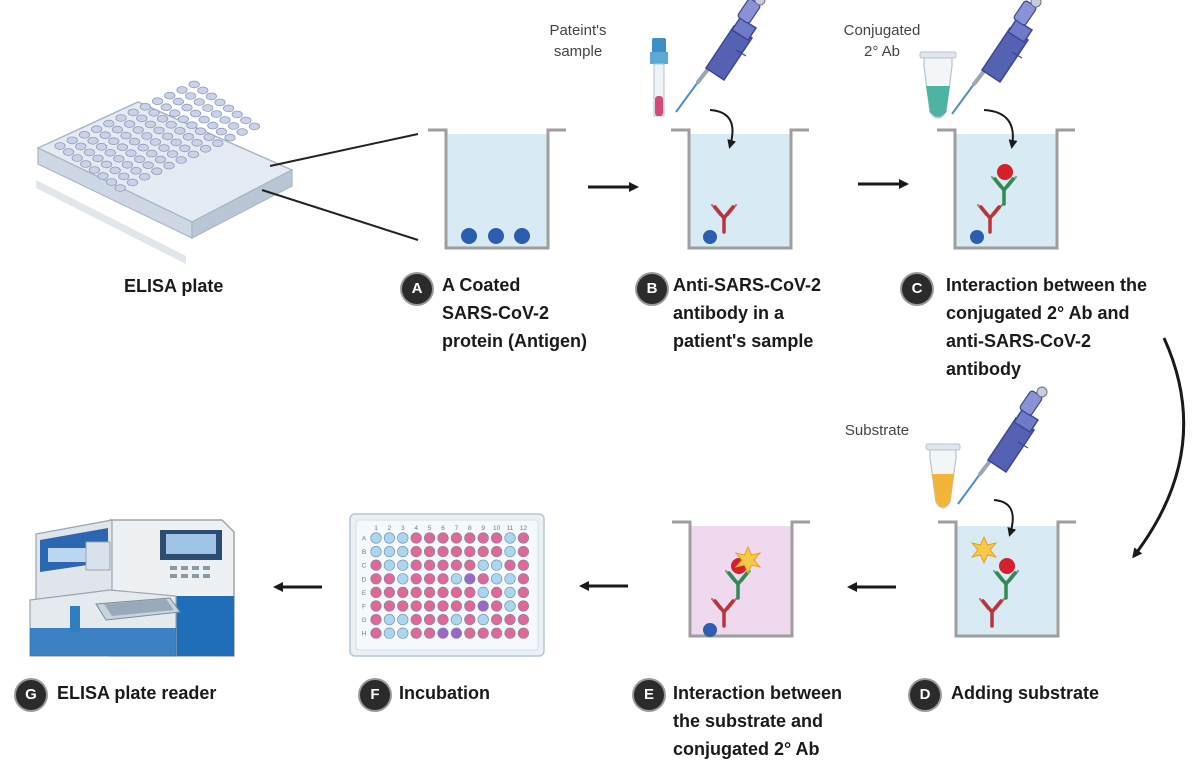 This screenshot has width=1200, height=775. I want to click on plate-column-label: 11, so click(510, 528).